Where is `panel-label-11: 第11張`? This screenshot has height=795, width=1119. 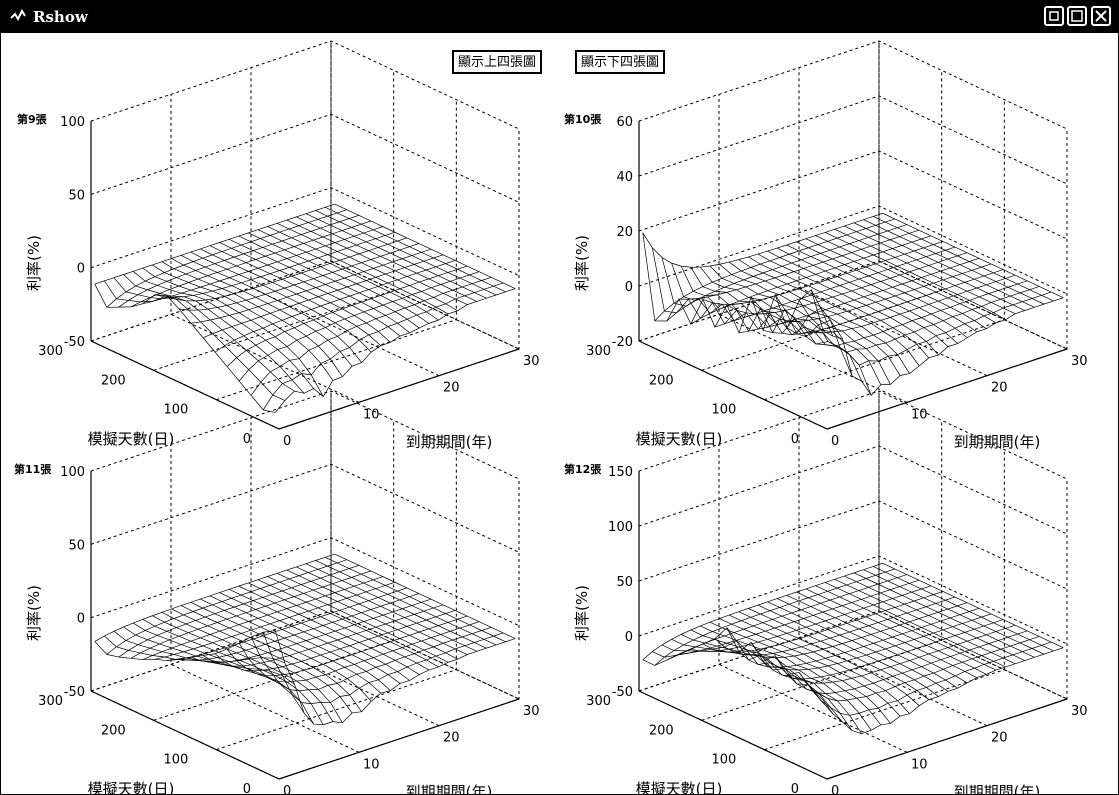
panel-label-11: 第11張 is located at coordinates (33, 469).